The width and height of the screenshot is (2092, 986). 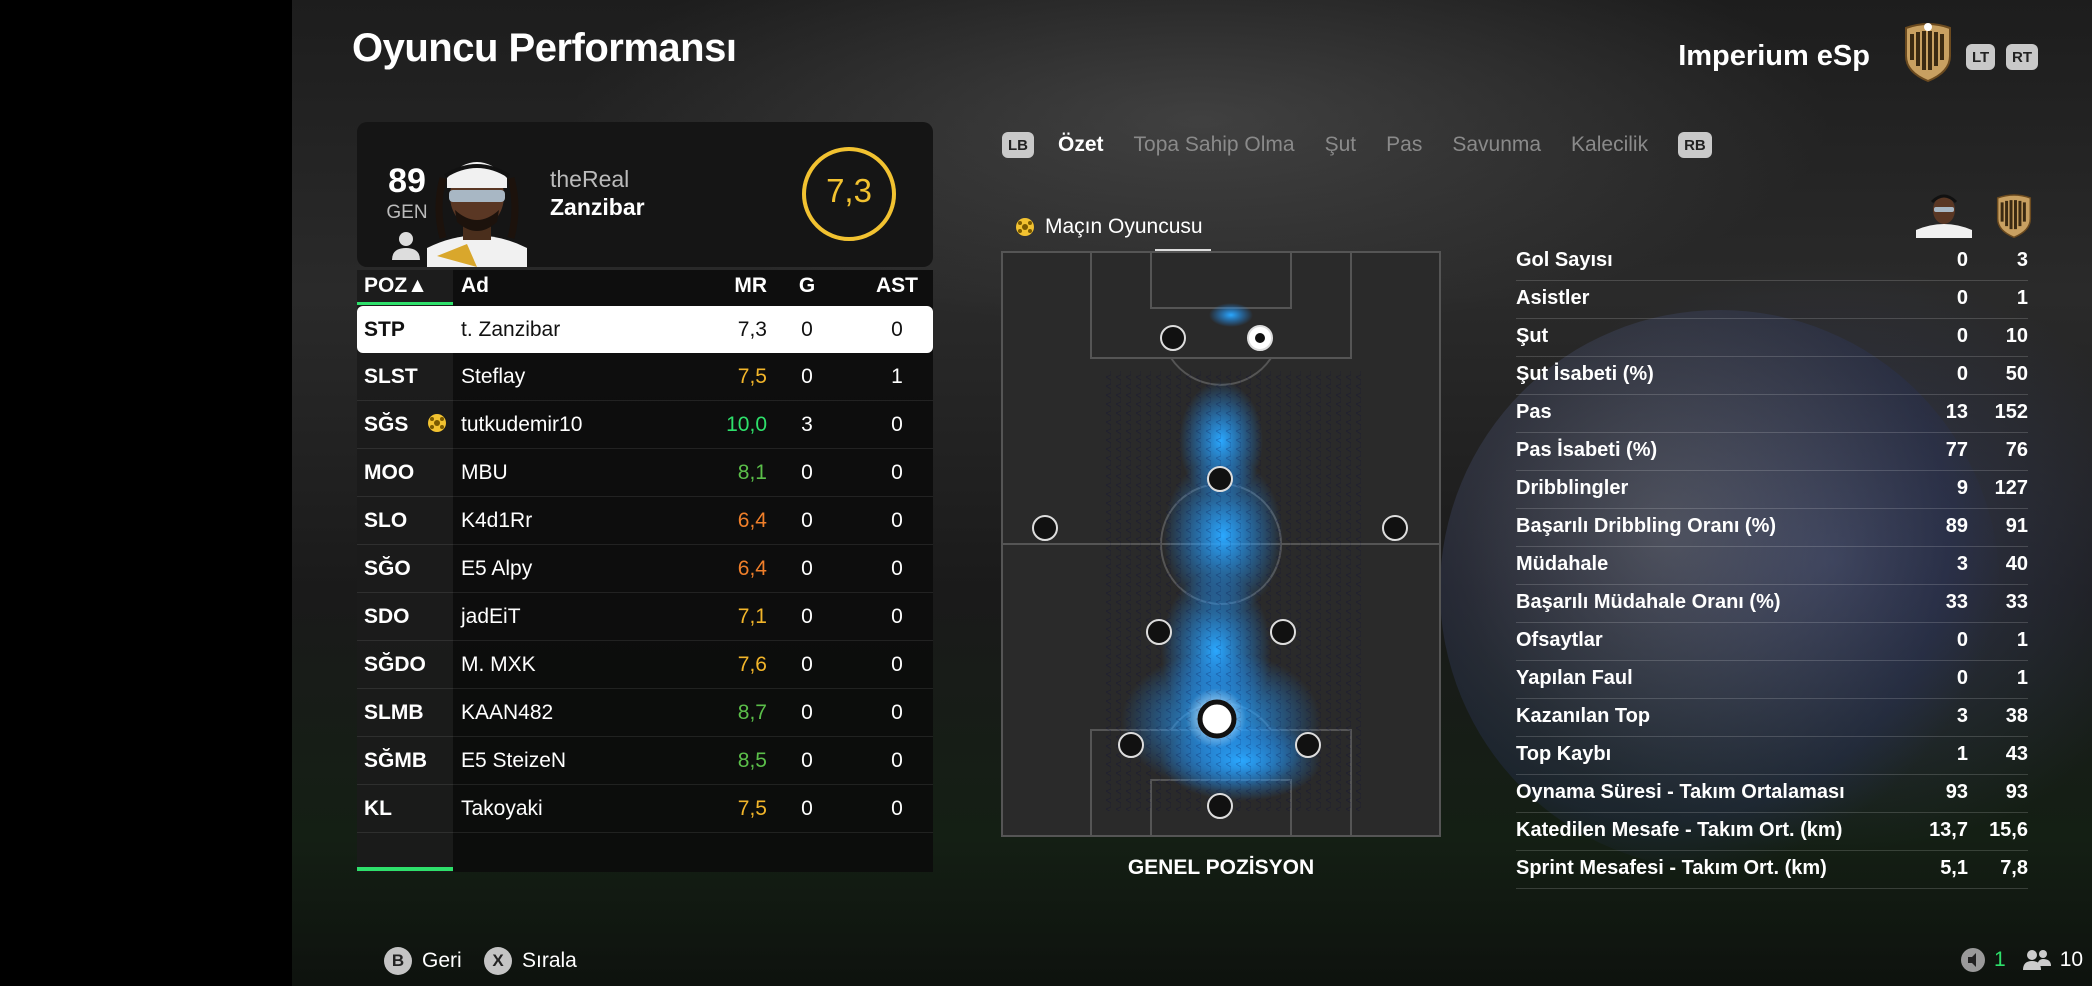 What do you see at coordinates (645, 329) in the screenshot?
I see `table-row: STP t. Zanzibar 7,3 0 0` at bounding box center [645, 329].